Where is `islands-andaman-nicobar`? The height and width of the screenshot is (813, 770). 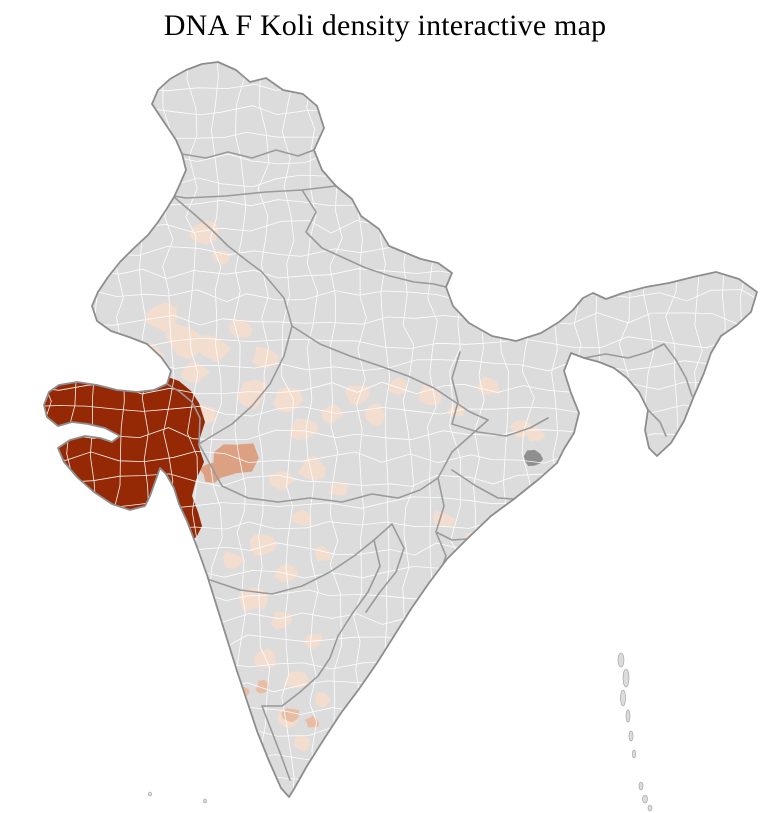
islands-andaman-nicobar is located at coordinates (400, 732).